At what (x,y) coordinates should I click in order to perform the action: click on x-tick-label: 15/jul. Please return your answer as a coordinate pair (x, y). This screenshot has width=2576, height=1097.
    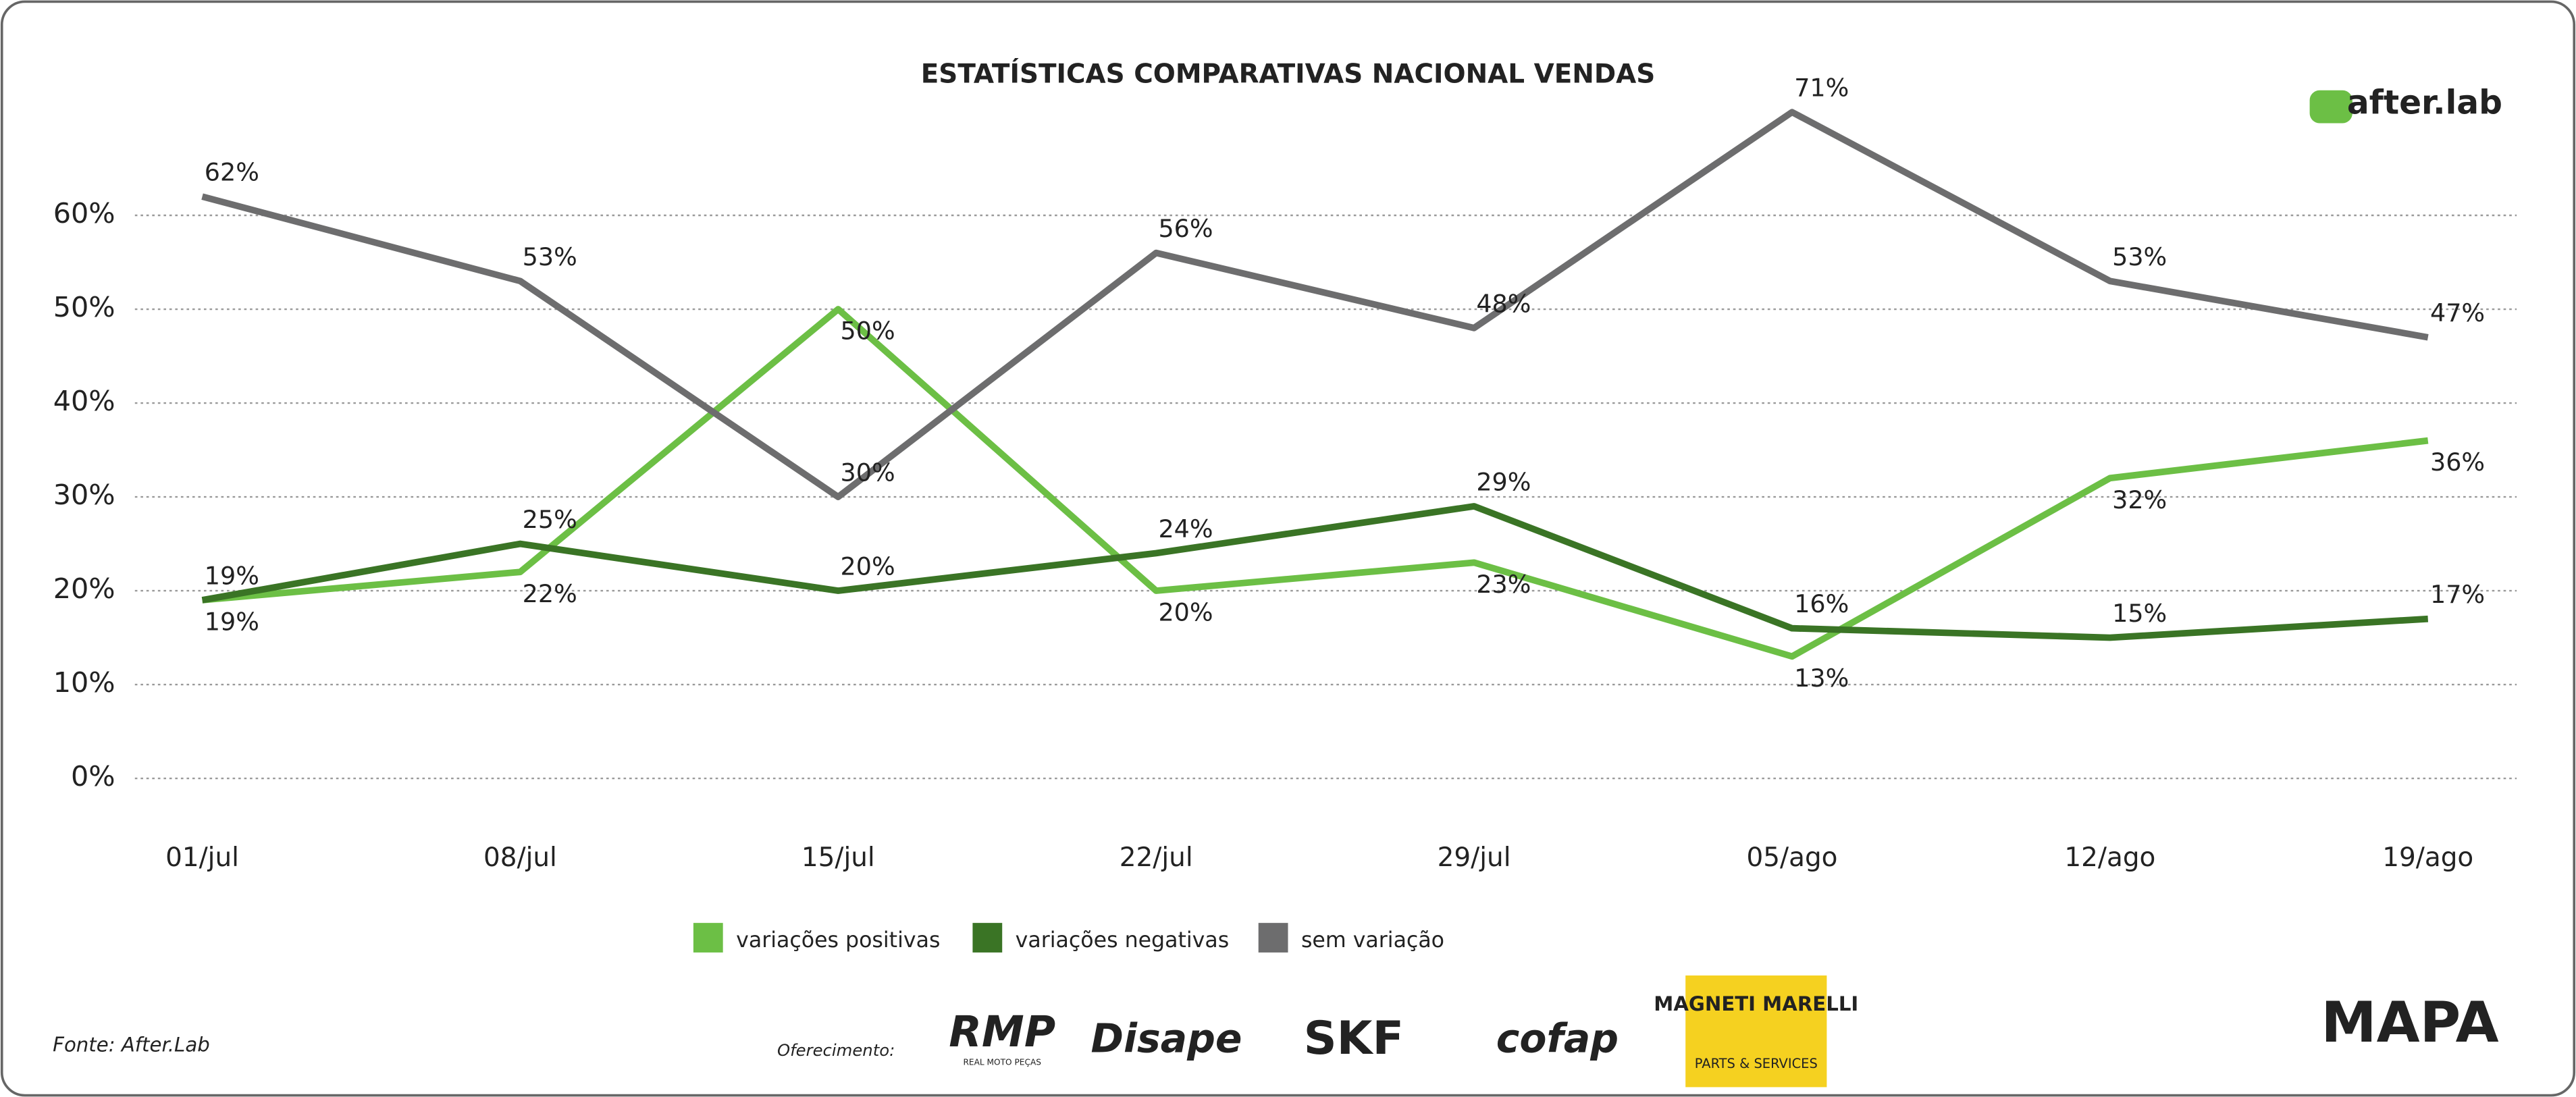
    Looking at the image, I should click on (838, 857).